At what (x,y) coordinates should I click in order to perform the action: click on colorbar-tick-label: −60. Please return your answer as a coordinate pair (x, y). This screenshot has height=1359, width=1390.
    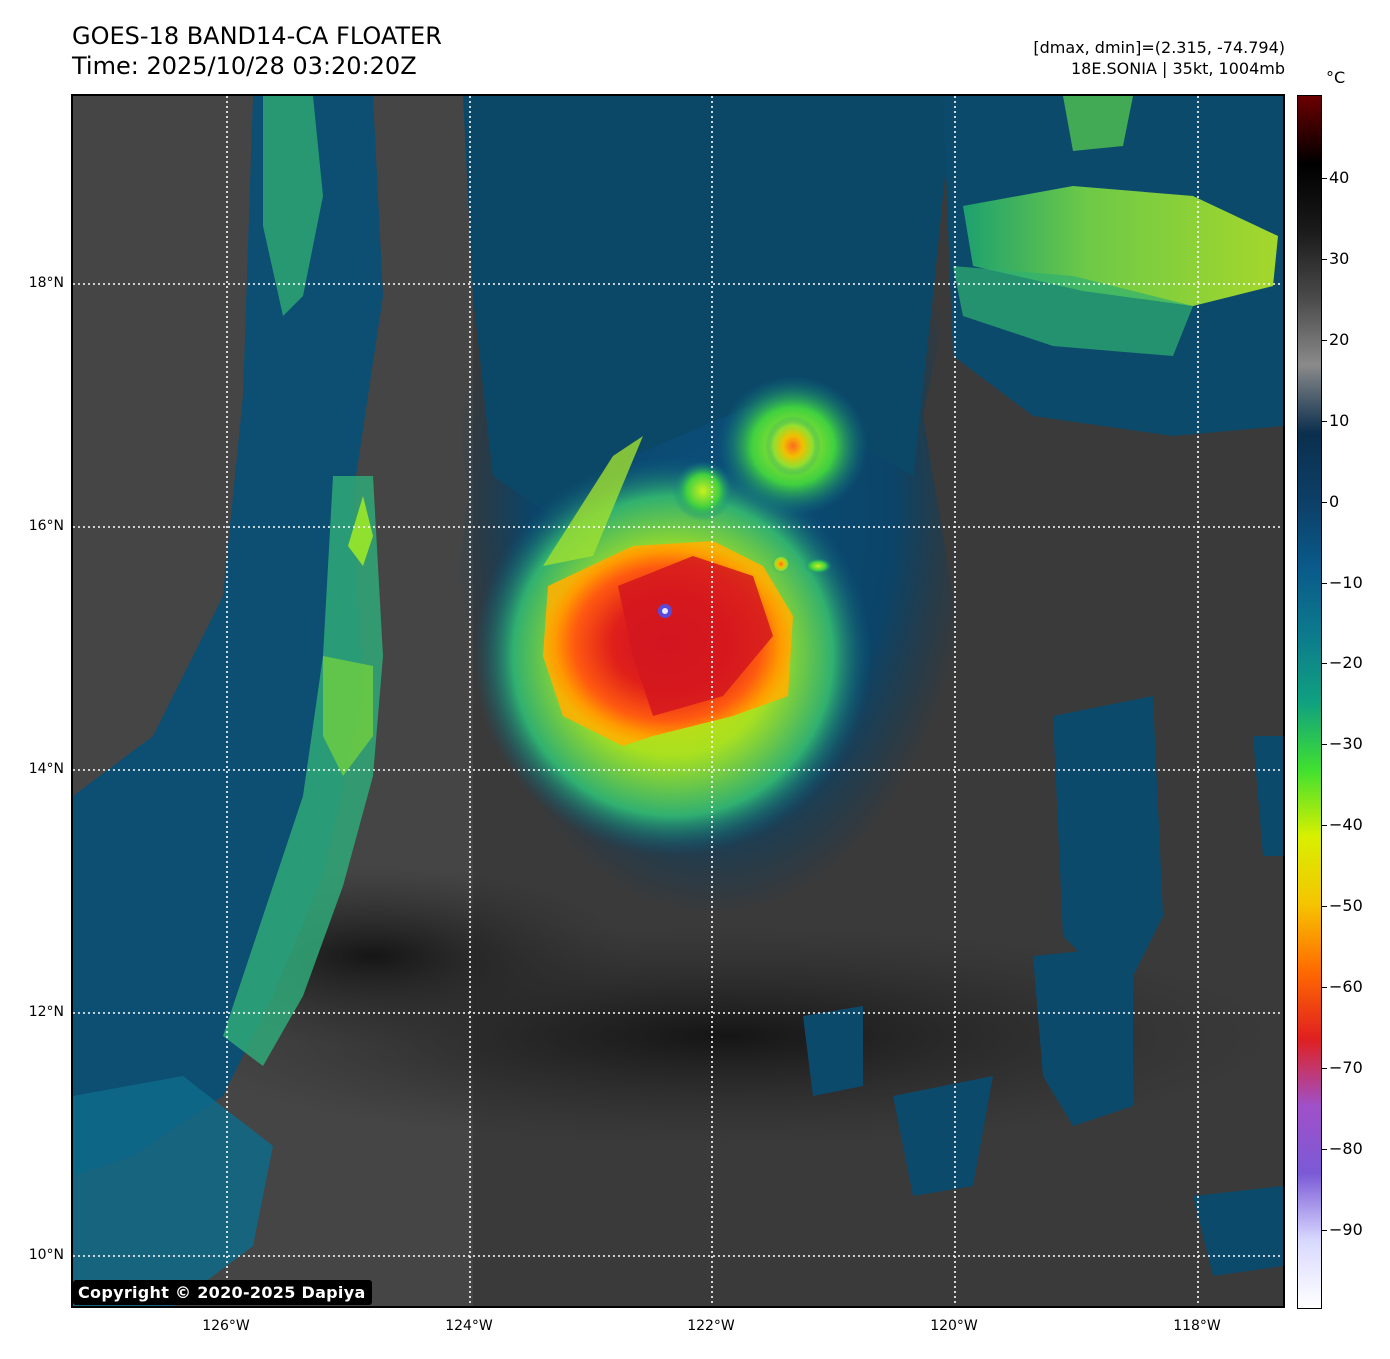
    Looking at the image, I should click on (1346, 986).